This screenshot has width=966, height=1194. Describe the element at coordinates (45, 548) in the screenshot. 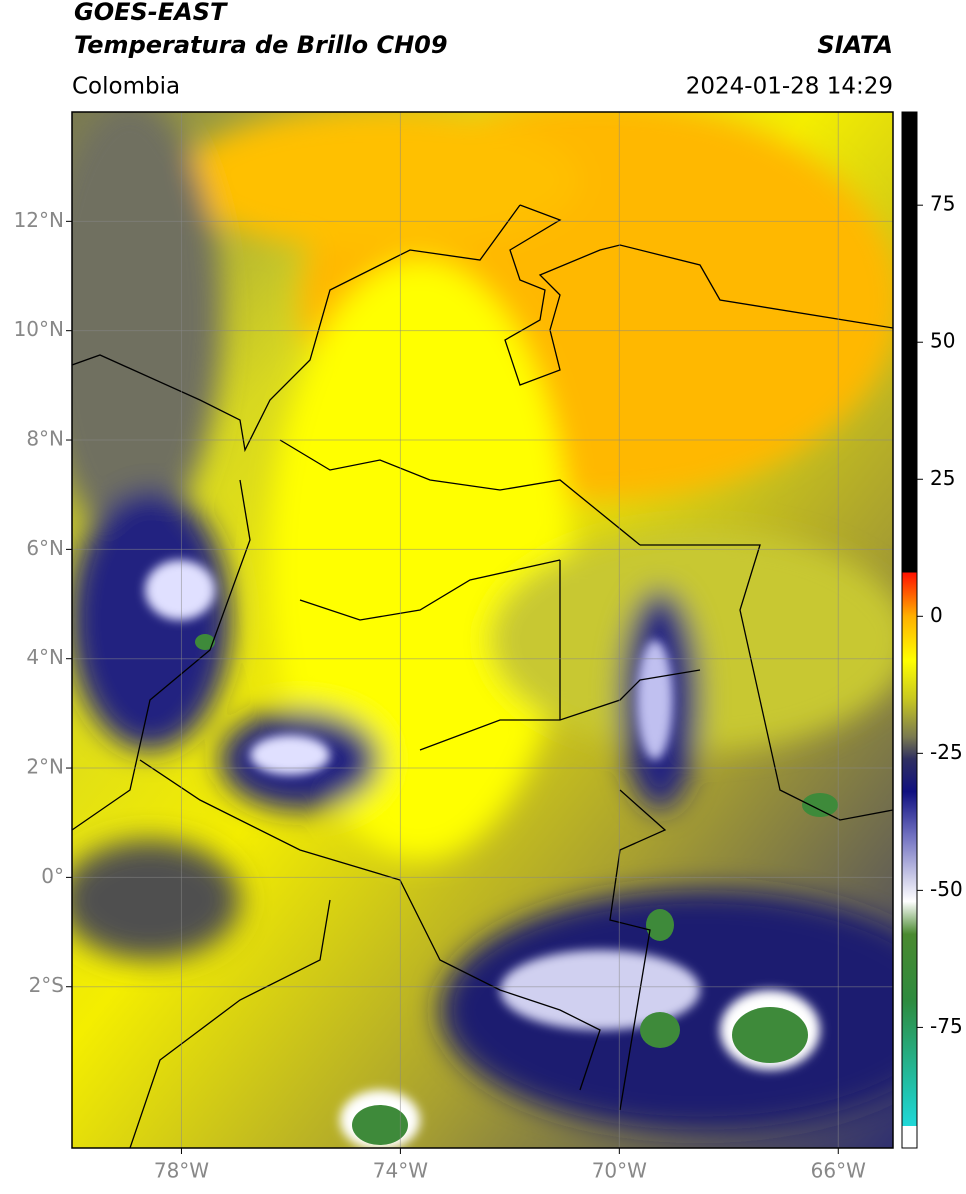

I see `lat-label: 6°N` at that location.